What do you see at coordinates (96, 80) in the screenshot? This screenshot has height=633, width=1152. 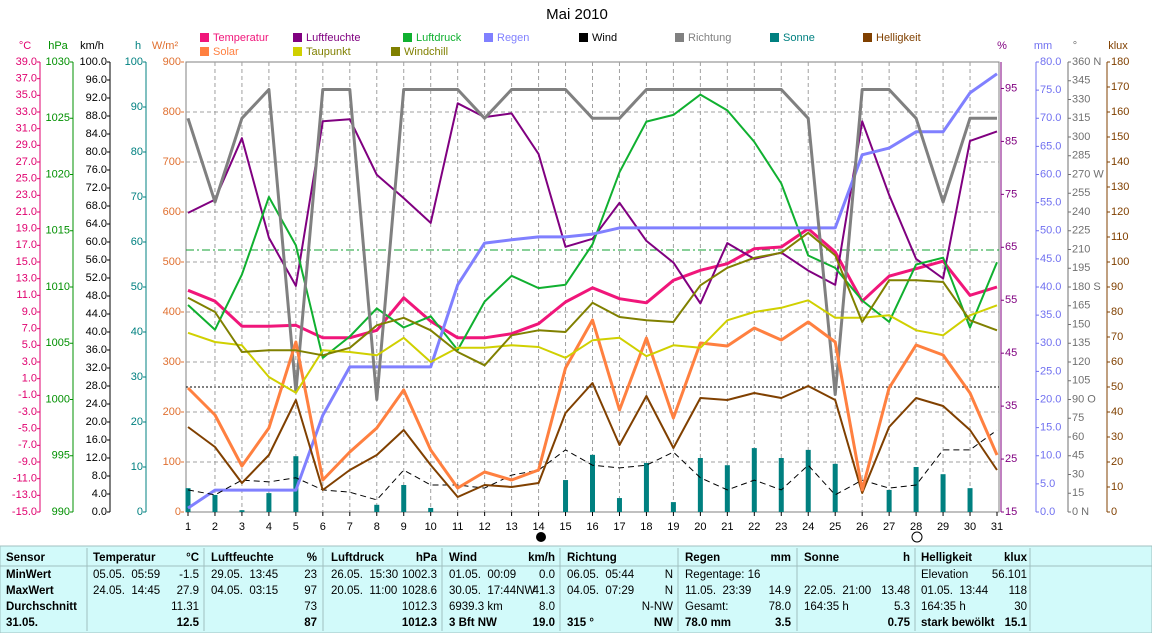 I see `y-tick-label: 96.0` at bounding box center [96, 80].